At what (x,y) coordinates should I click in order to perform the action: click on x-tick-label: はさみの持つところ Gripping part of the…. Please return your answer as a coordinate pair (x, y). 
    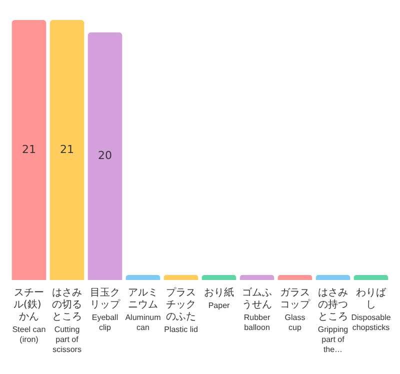
    Looking at the image, I should click on (333, 321).